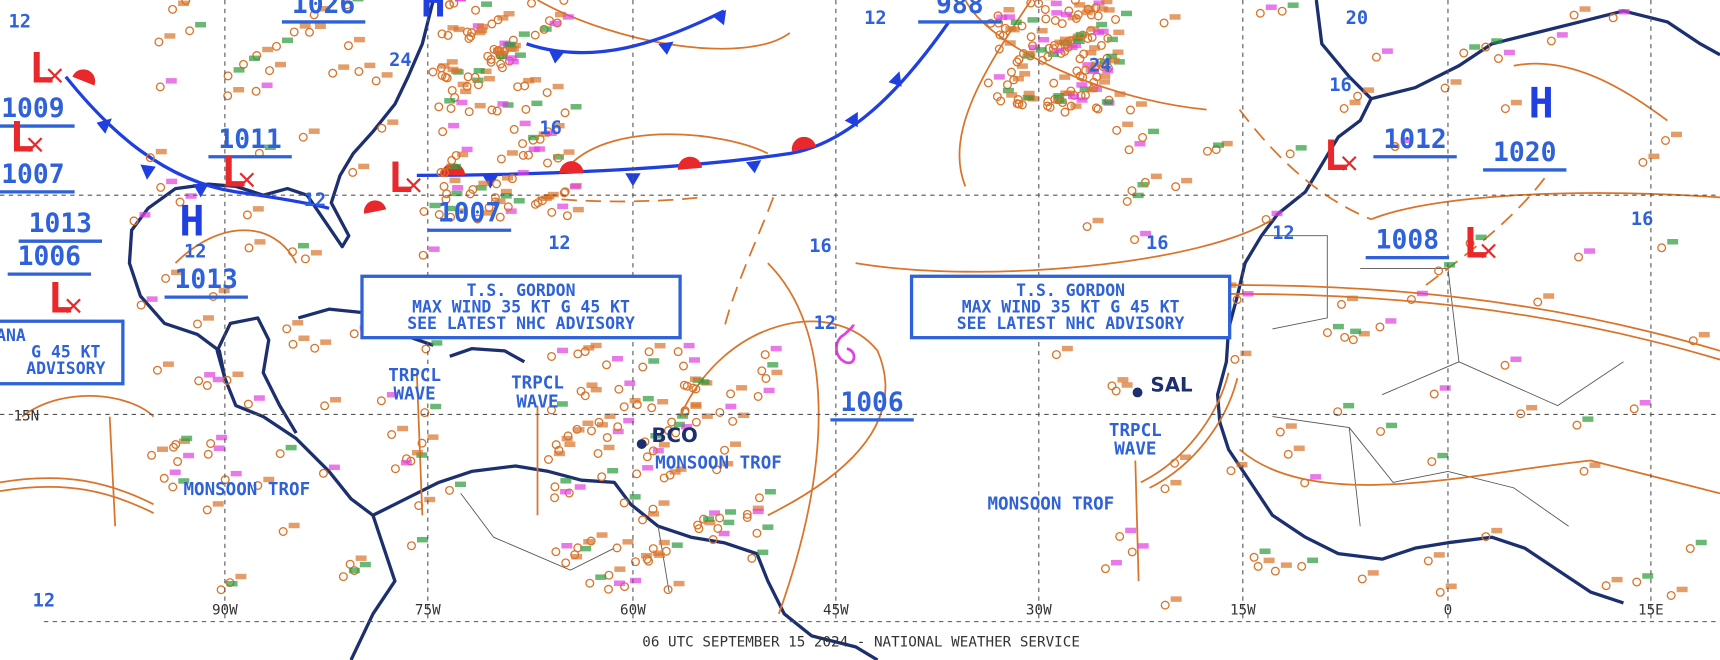 This screenshot has height=660, width=1720. What do you see at coordinates (1071, 323) in the screenshot?
I see `advisory-box-line: SEE LATEST NHC ADVISORY` at bounding box center [1071, 323].